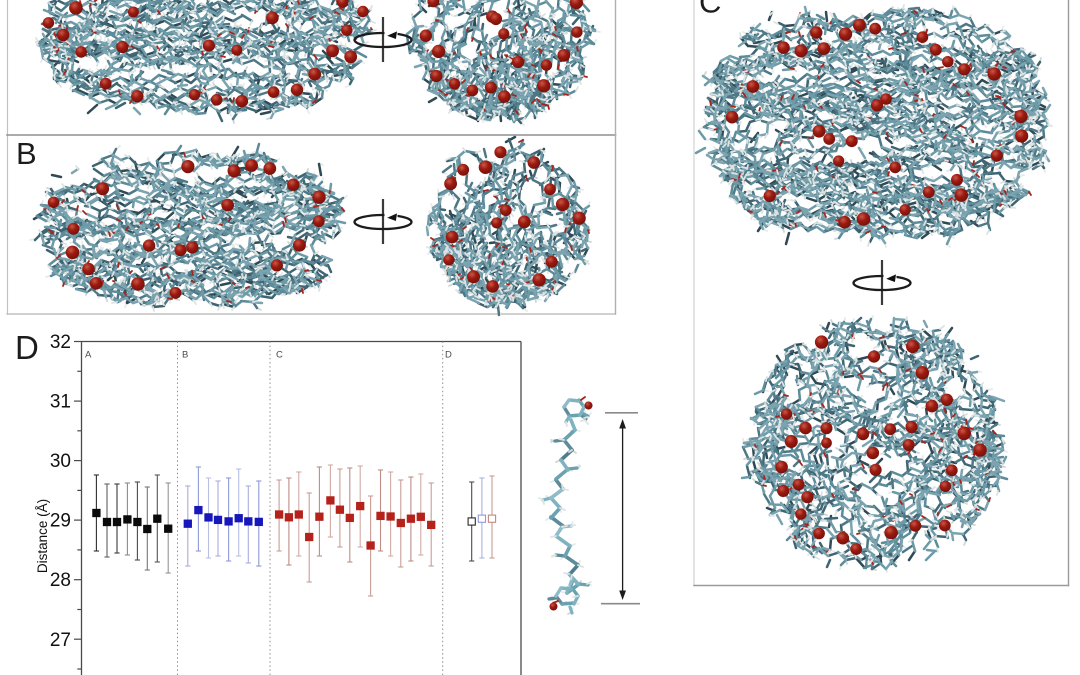 Image resolution: width=1080 pixels, height=675 pixels. Describe the element at coordinates (60, 342) in the screenshot. I see `svg-text: 32` at that location.